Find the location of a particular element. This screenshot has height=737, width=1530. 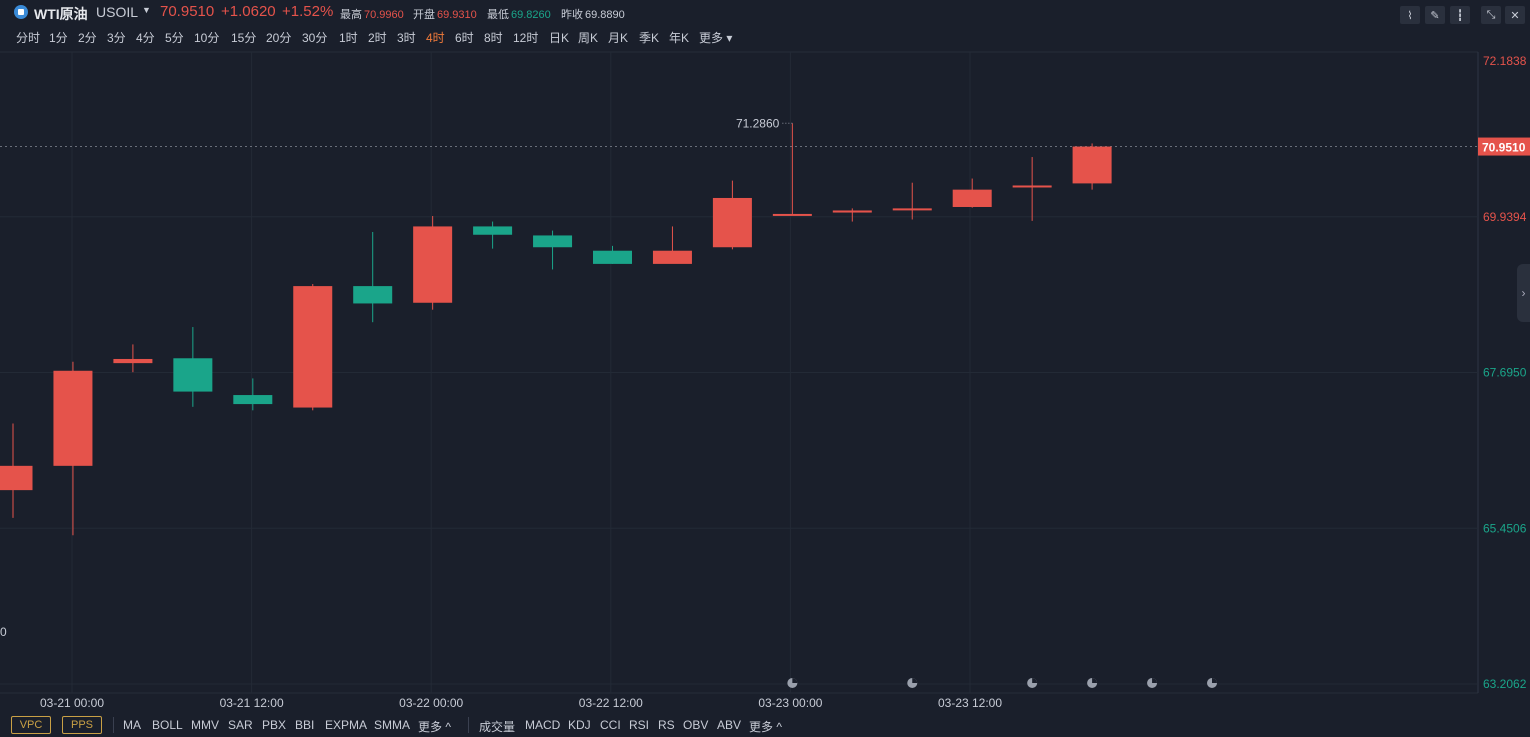

sub-indicator-5: RS is located at coordinates (666, 725).